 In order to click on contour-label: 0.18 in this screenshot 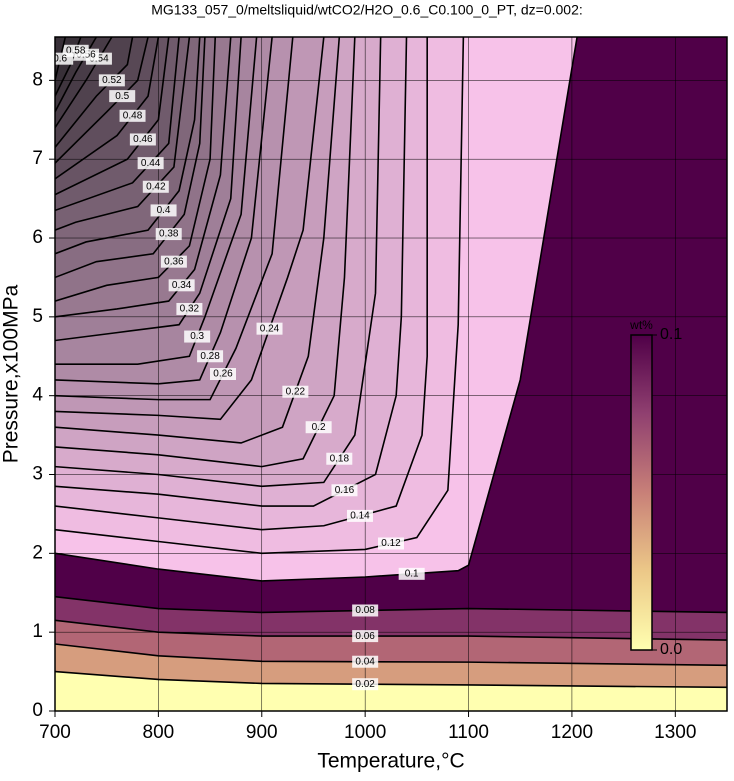, I will do `click(340, 458)`.